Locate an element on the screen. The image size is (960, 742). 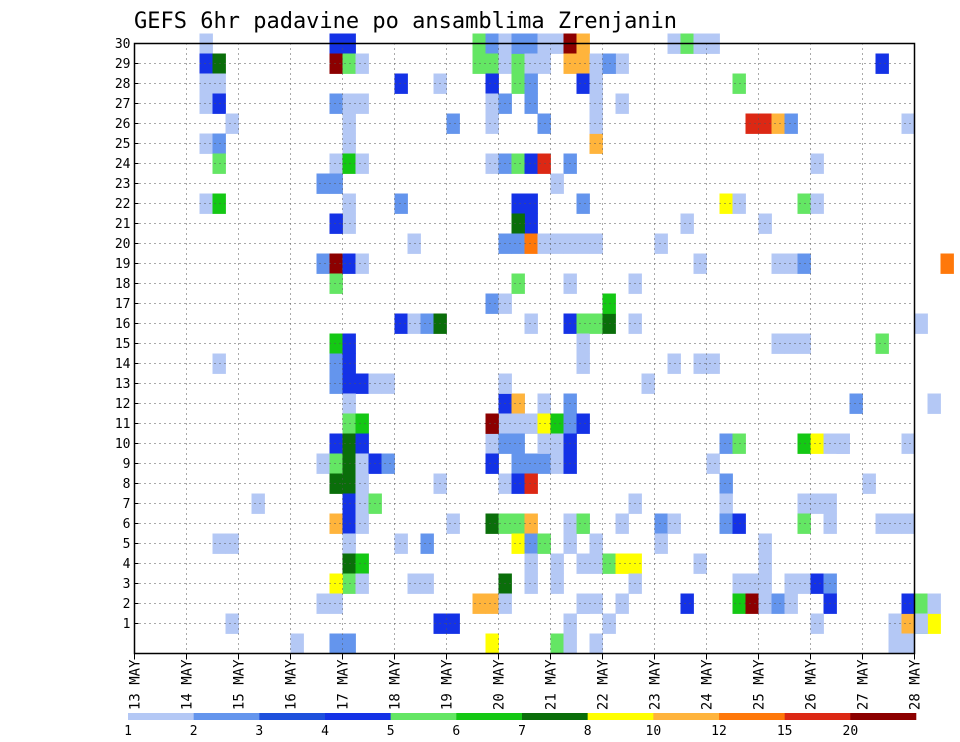
colorbar-label: 10 is located at coordinates (654, 731).